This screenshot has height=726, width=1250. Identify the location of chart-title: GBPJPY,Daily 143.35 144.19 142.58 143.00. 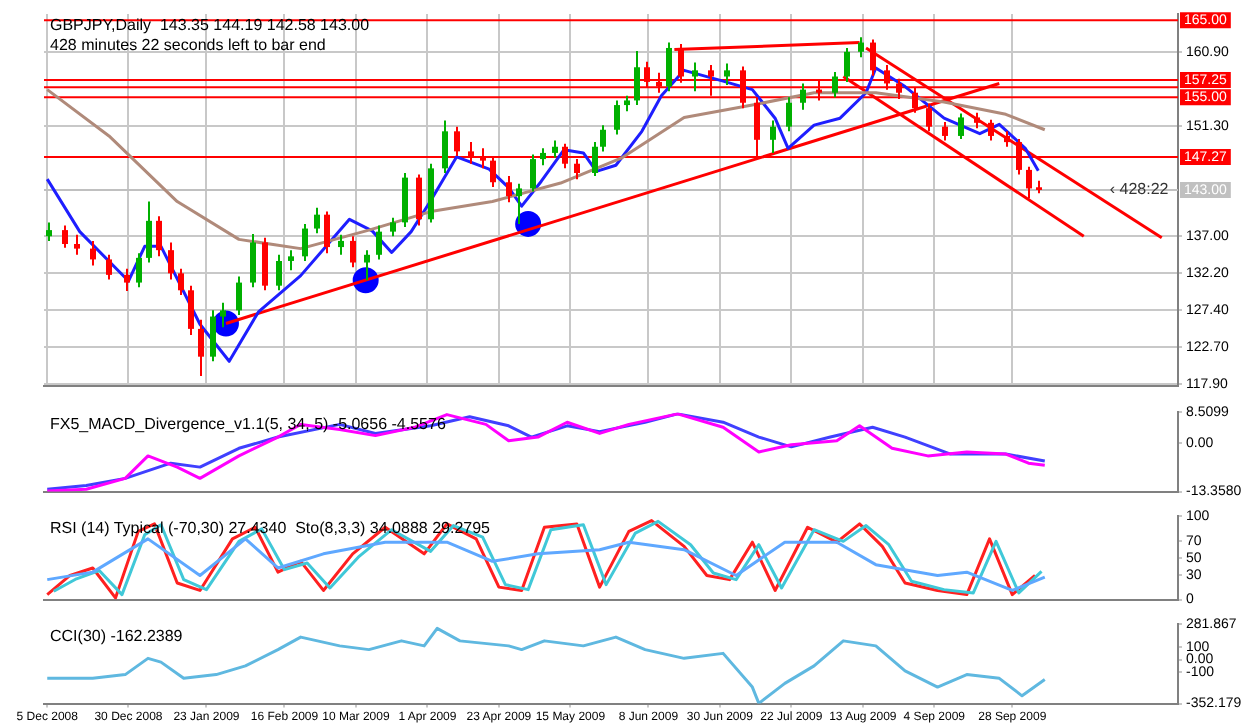
(210, 25).